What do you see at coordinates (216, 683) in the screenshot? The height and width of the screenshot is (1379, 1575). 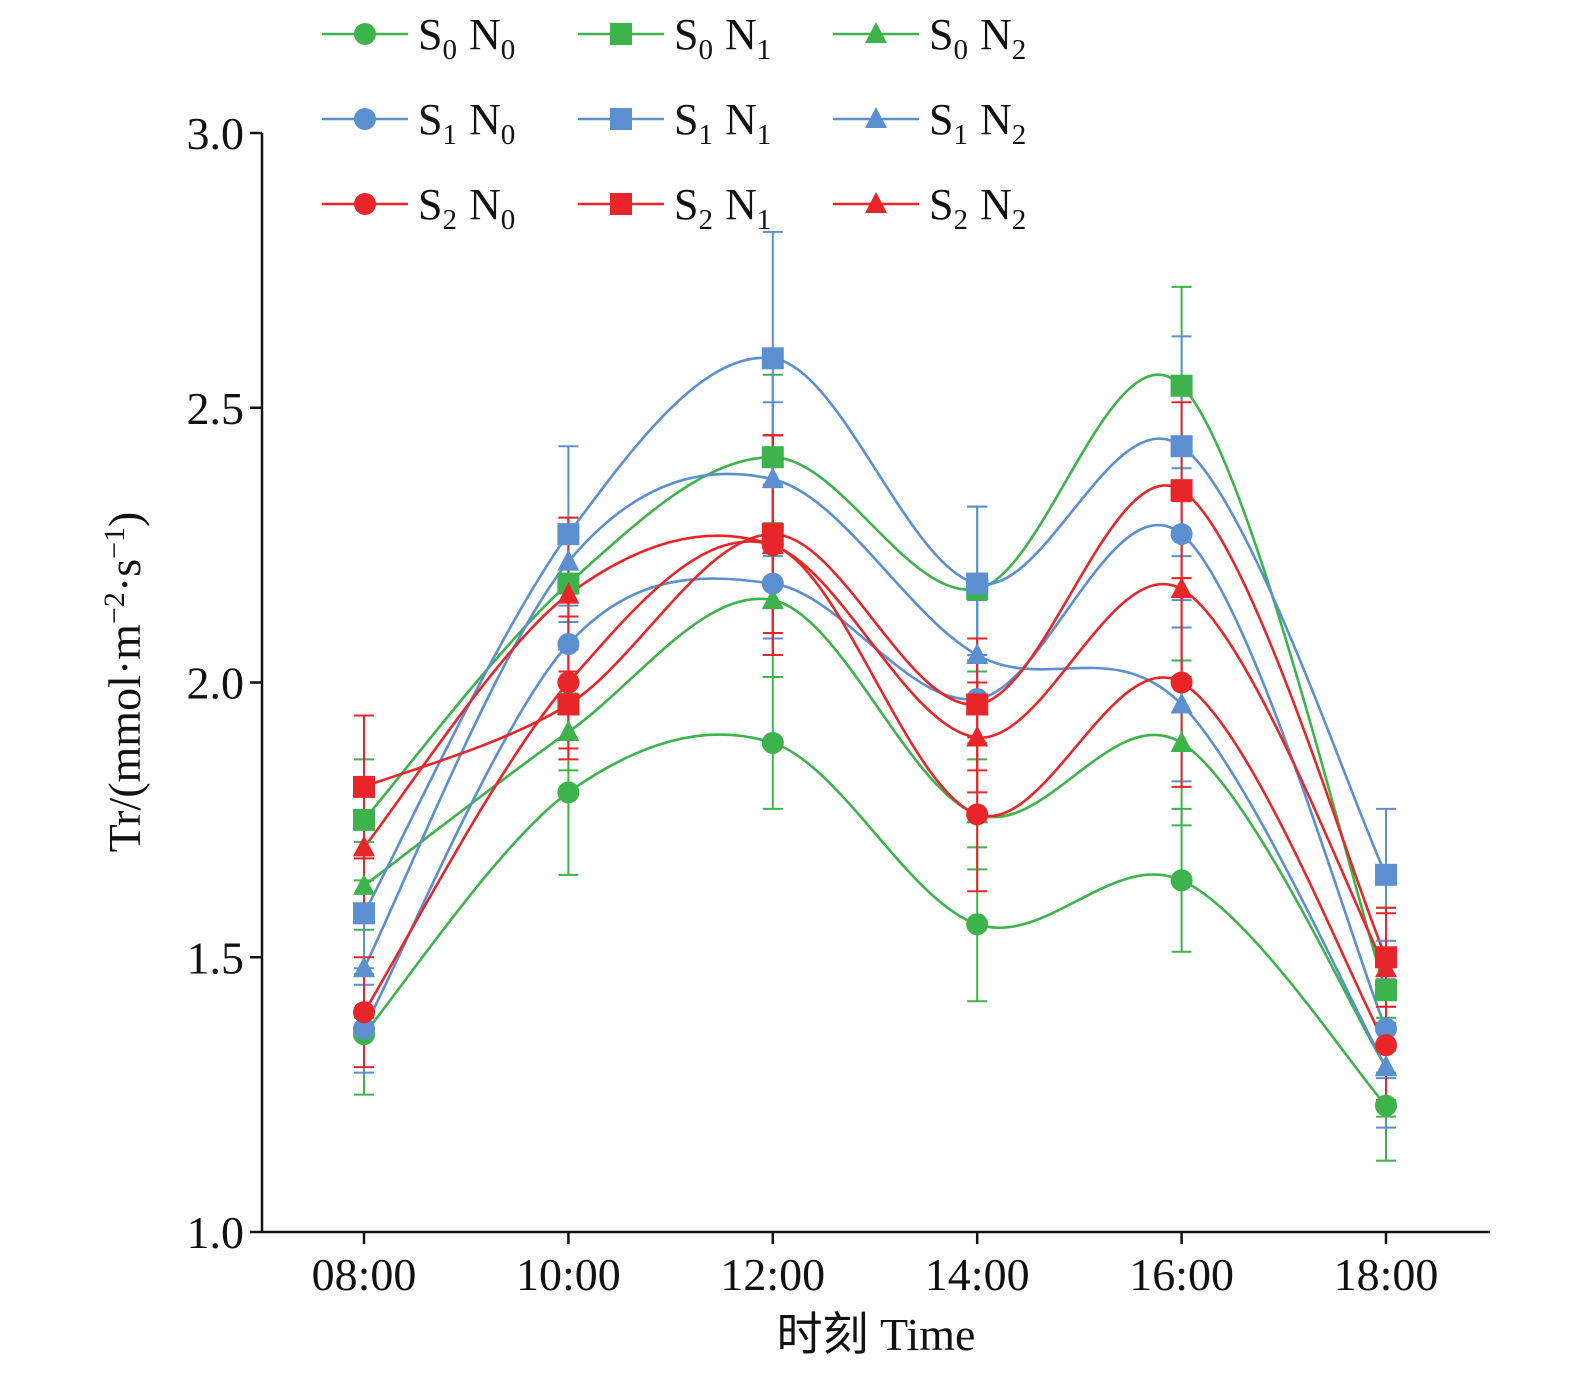 I see `y-tick-label: 2.0` at bounding box center [216, 683].